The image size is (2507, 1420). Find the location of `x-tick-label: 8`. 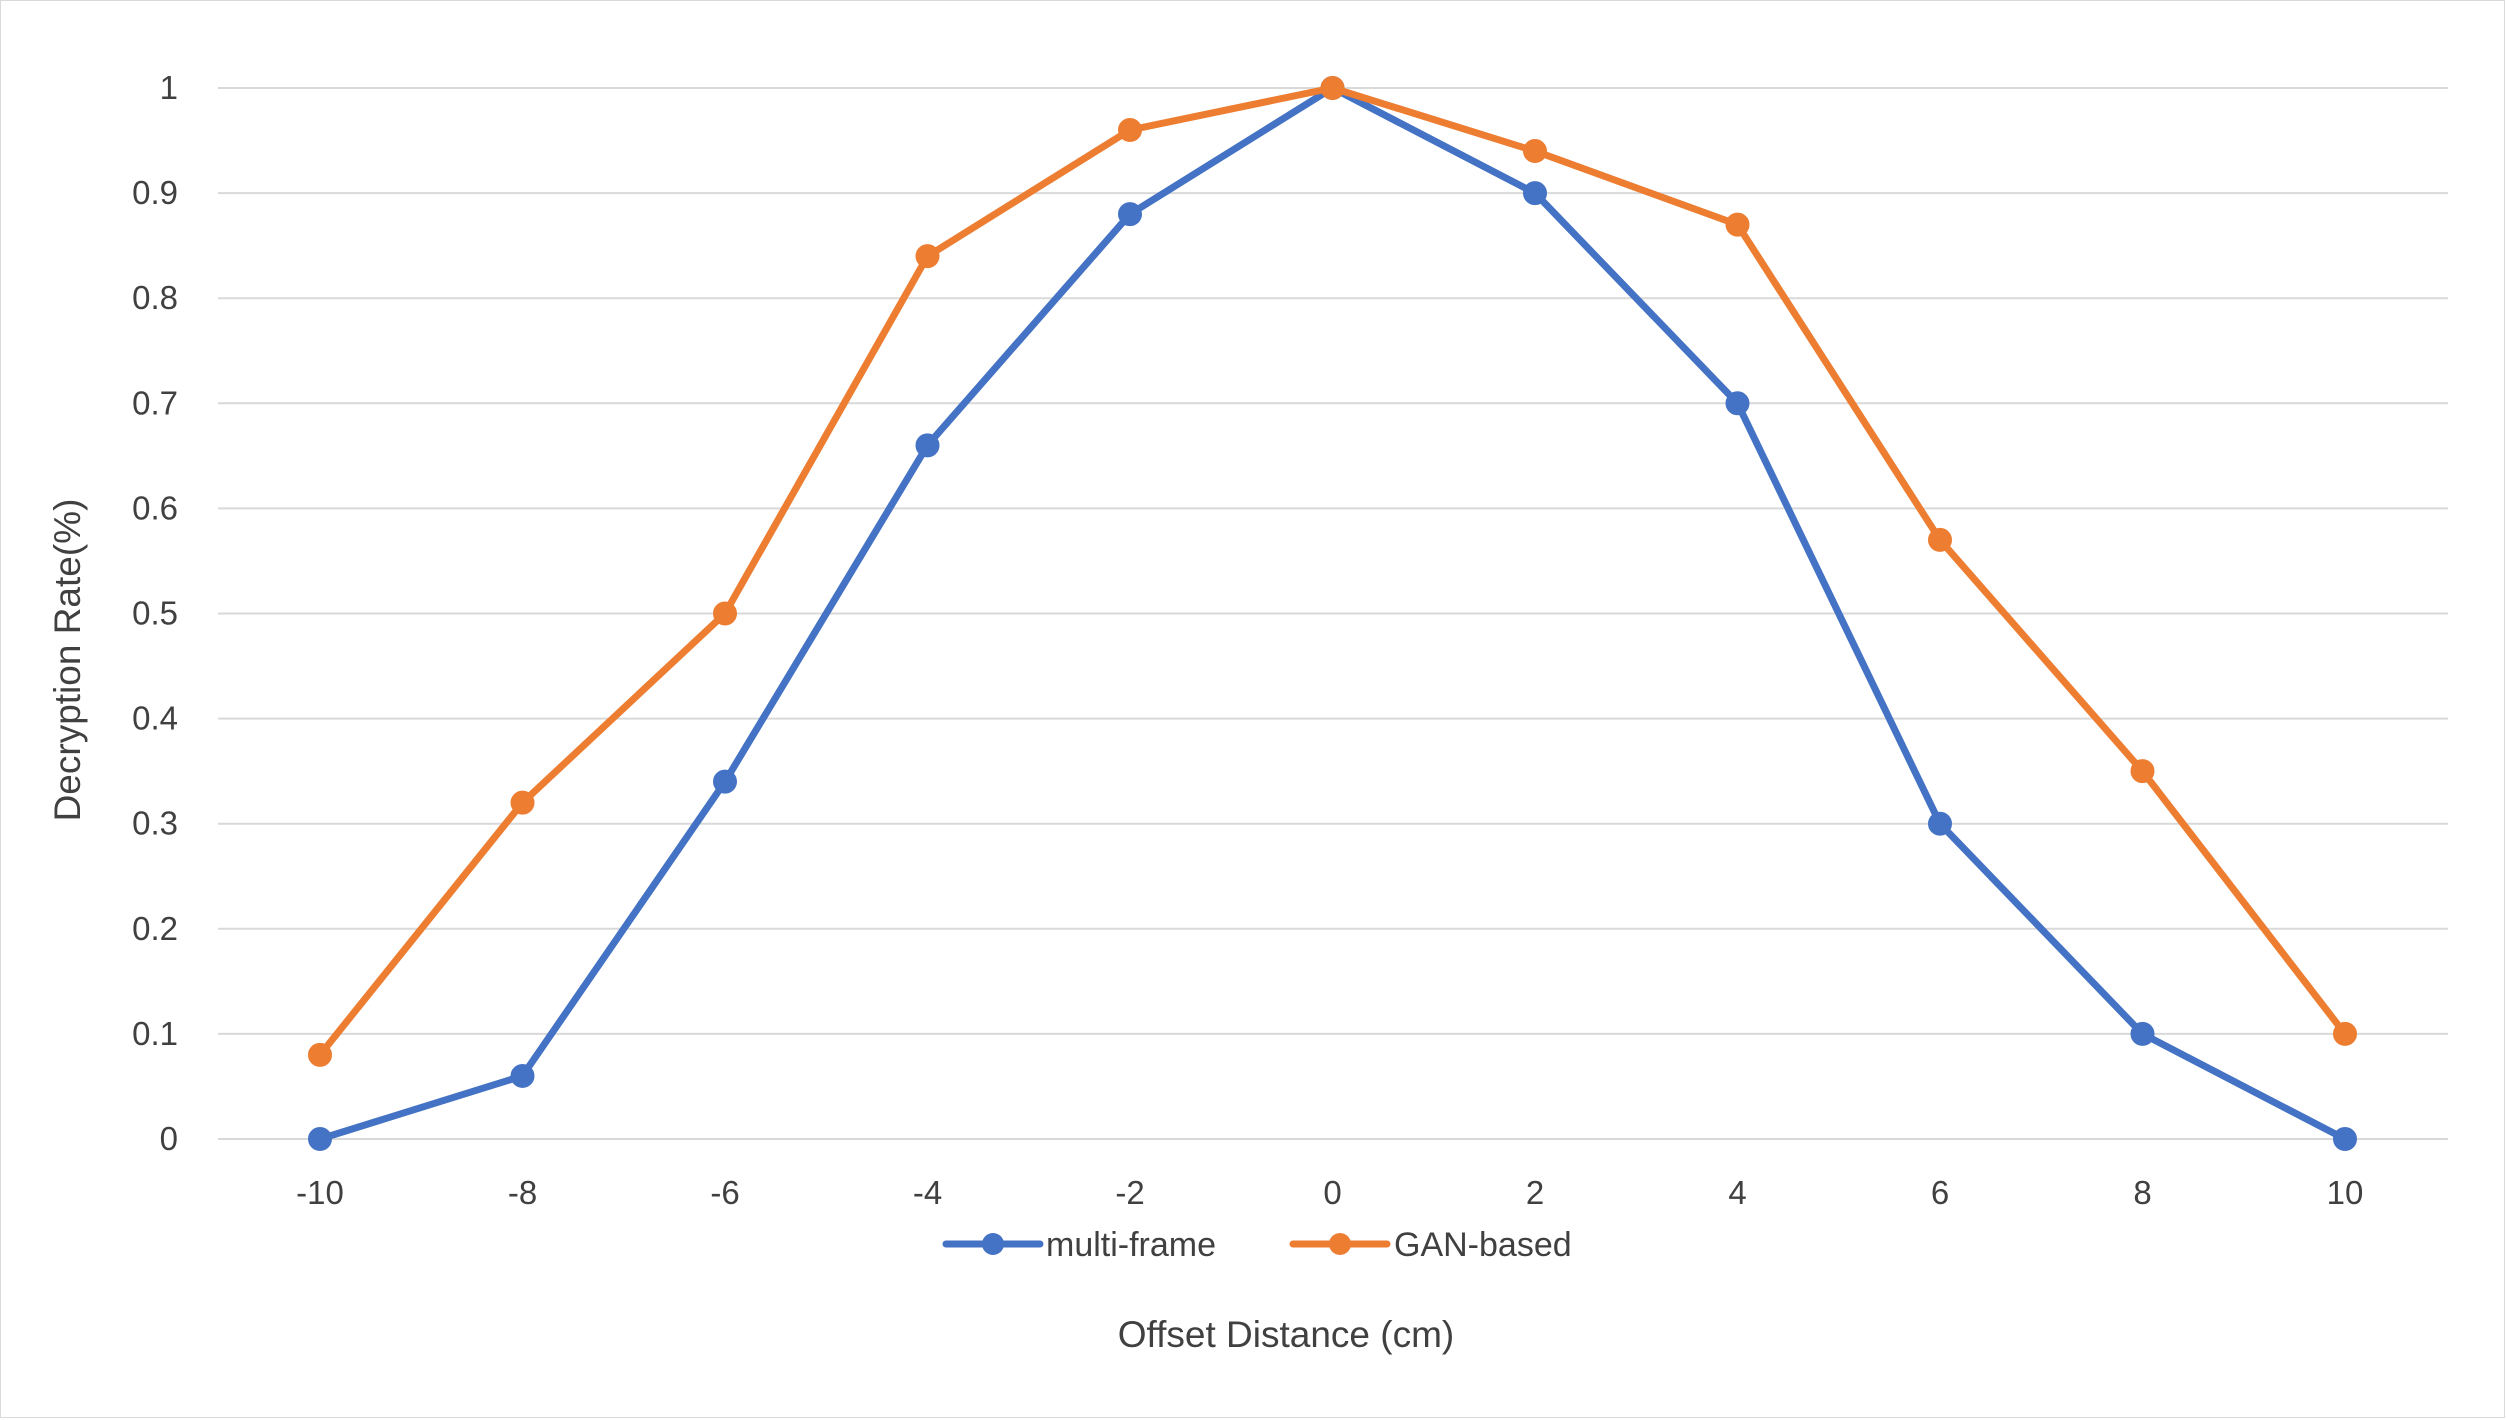

x-tick-label: 8 is located at coordinates (2142, 1192).